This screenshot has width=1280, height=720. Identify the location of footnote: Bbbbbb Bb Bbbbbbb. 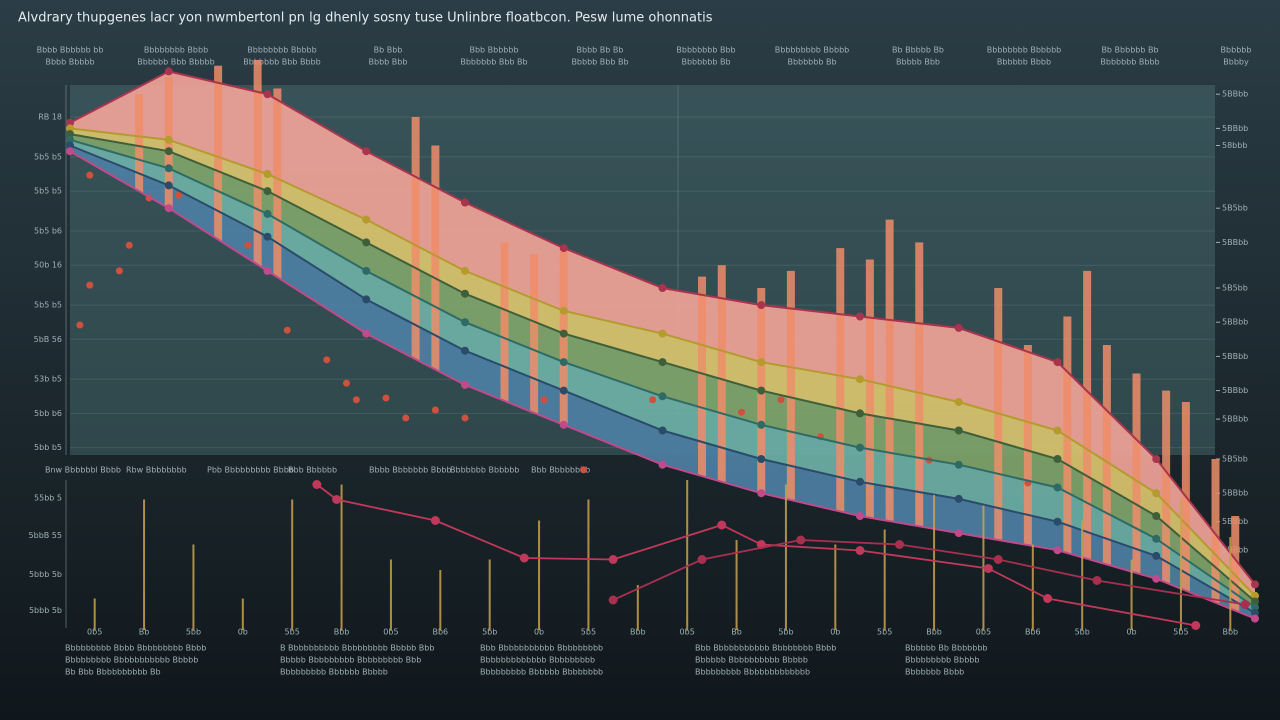
(946, 648).